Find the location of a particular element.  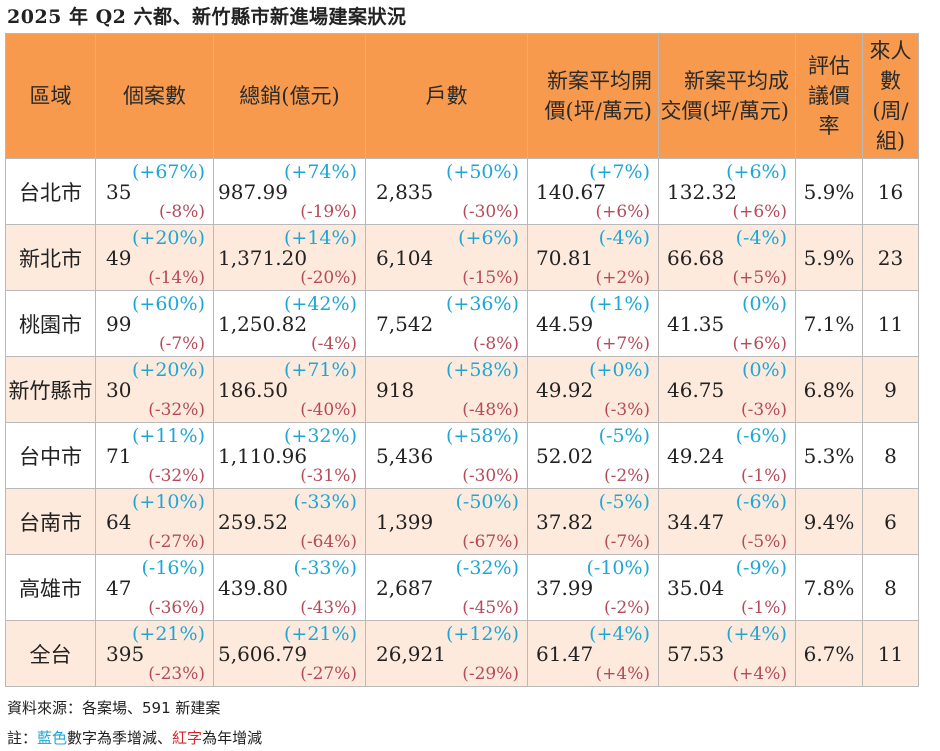

deal-cell: 66.68 (-4%) (+5%) is located at coordinates (727, 257).